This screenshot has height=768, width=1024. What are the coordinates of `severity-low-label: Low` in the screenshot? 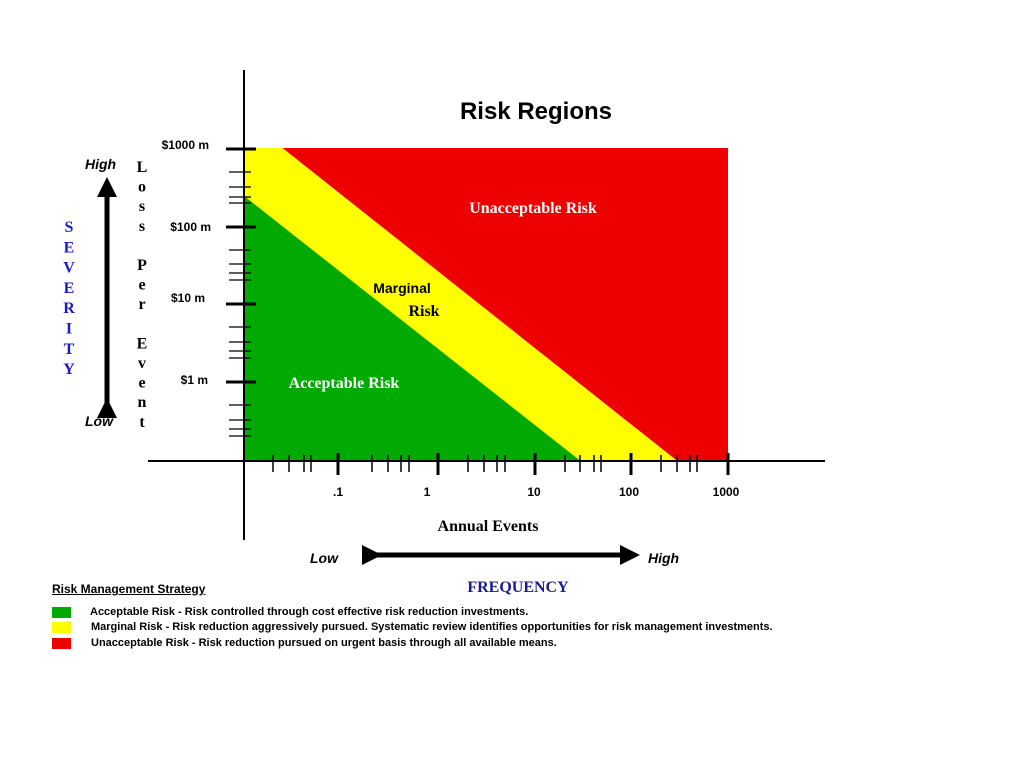 It's located at (99, 421).